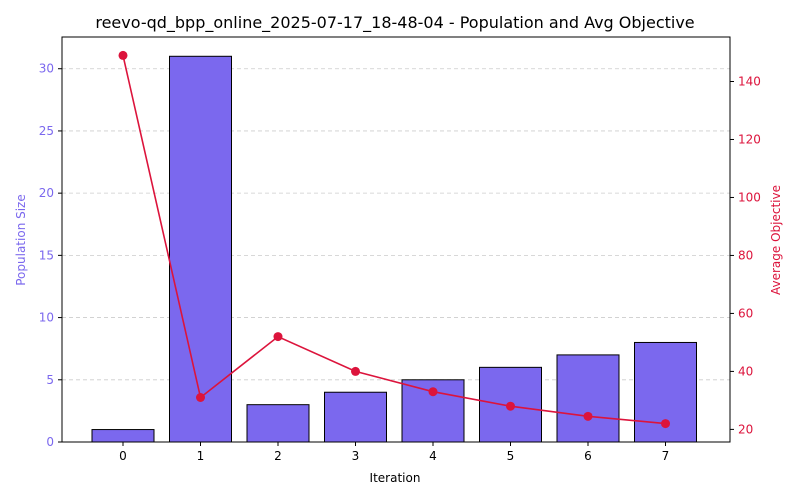 This screenshot has width=800, height=500. I want to click on y-axis-right-label: Average Objective, so click(776, 240).